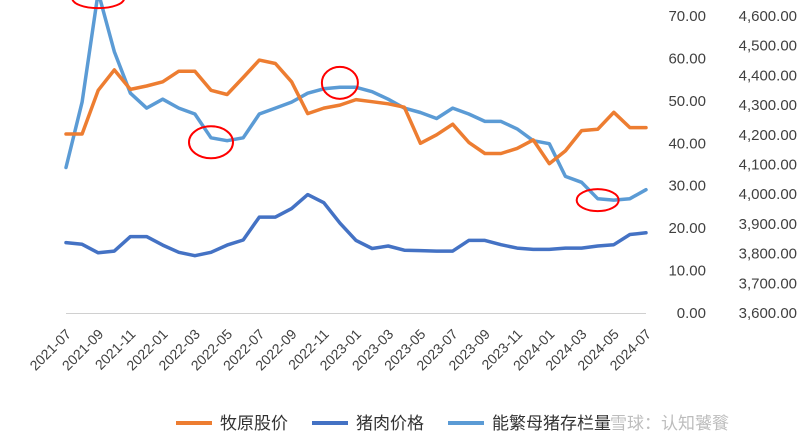 The image size is (800, 448). What do you see at coordinates (551, 424) in the screenshot?
I see `legend-label-sow-inventory: 能繁母猪存栏量` at bounding box center [551, 424].